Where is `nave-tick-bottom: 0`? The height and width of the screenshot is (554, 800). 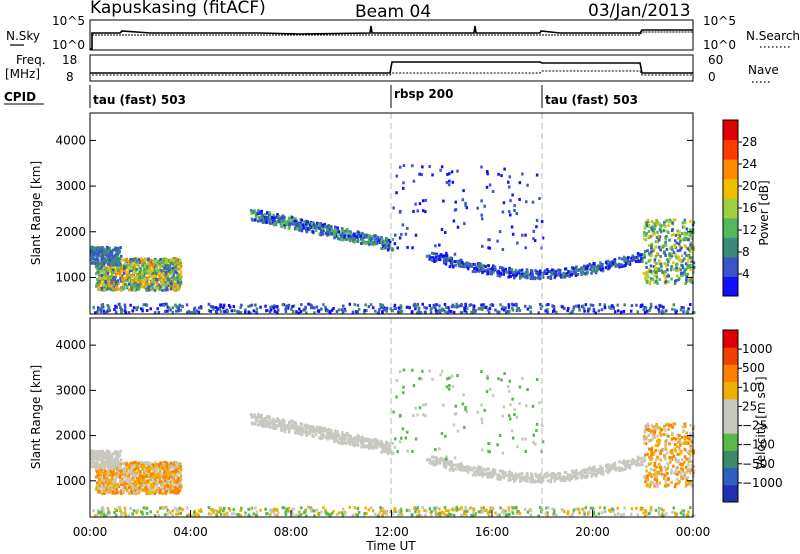 nave-tick-bottom: 0 is located at coordinates (712, 77).